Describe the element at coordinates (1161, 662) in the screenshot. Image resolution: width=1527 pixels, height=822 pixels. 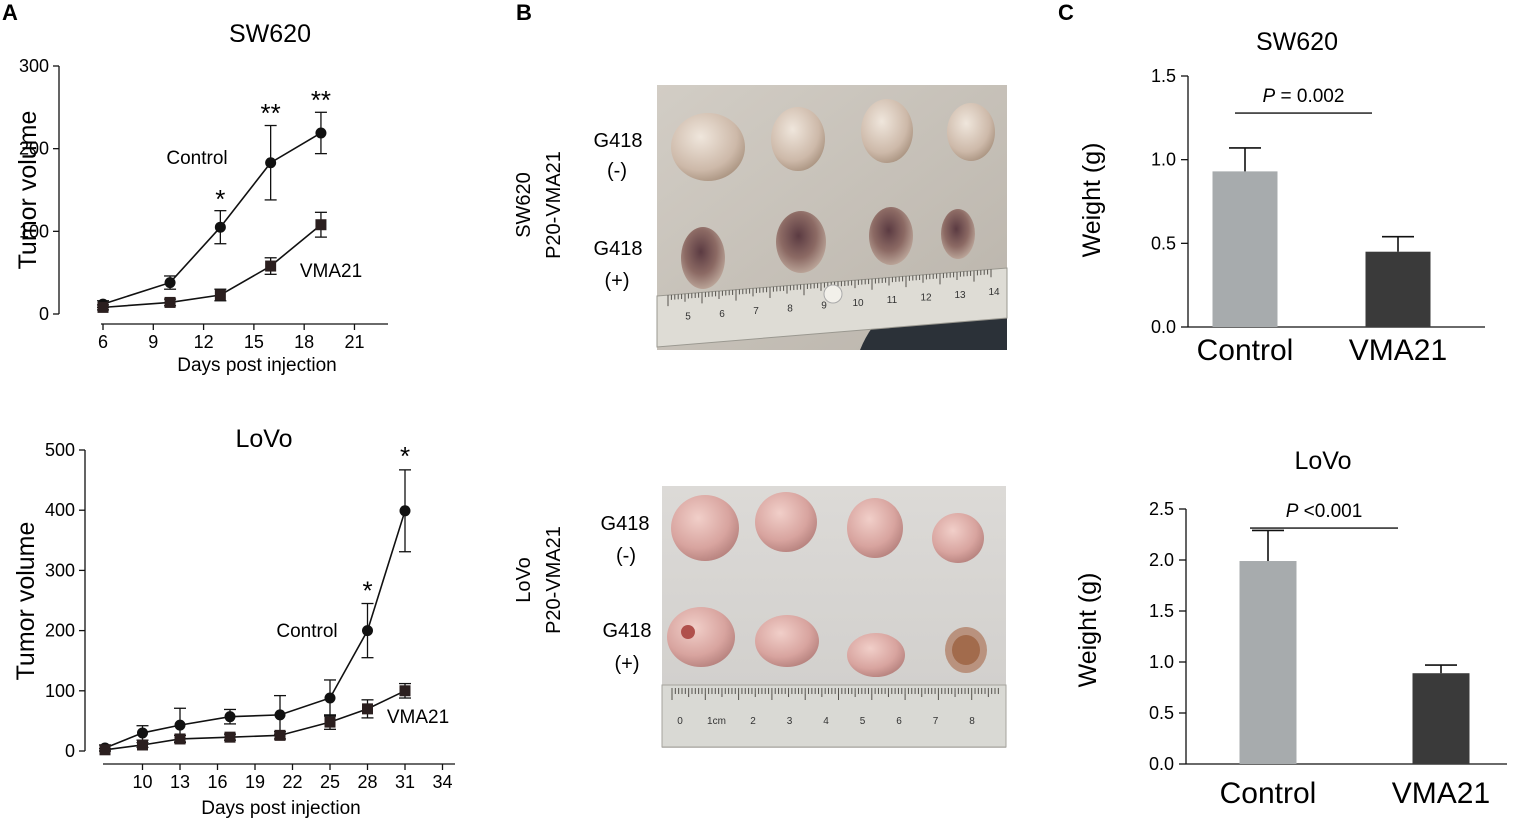
I see `y-tick-label: 1.0` at that location.